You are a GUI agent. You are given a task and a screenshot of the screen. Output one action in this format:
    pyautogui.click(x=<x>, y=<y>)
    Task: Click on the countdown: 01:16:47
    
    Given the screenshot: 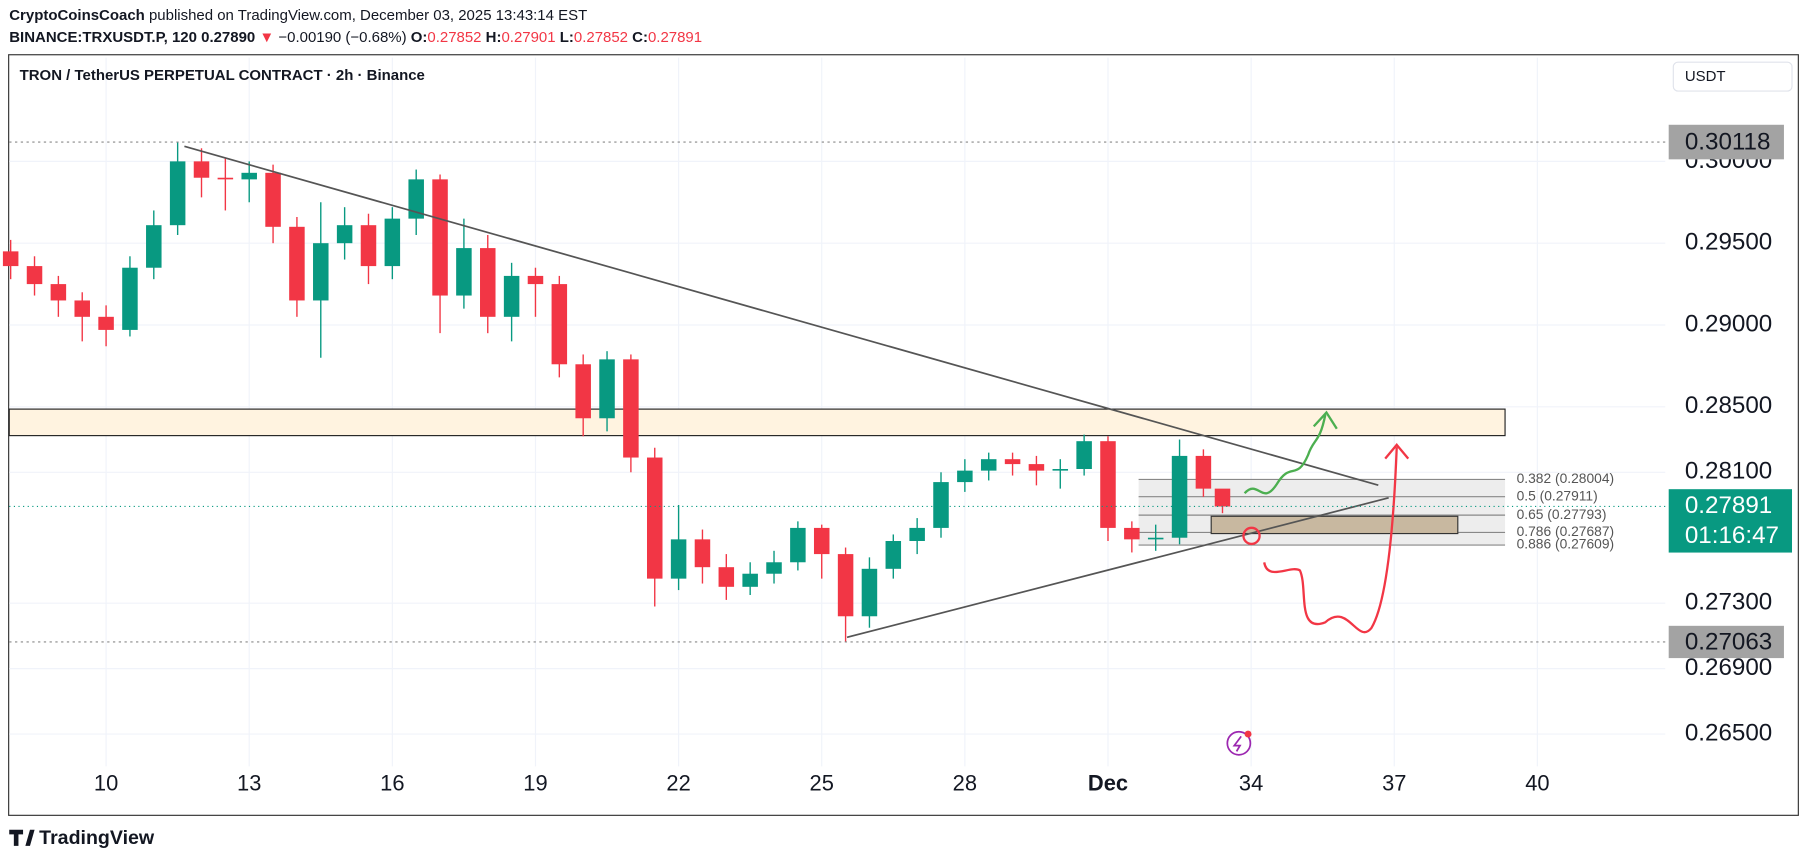 What is the action you would take?
    pyautogui.click(x=1732, y=535)
    